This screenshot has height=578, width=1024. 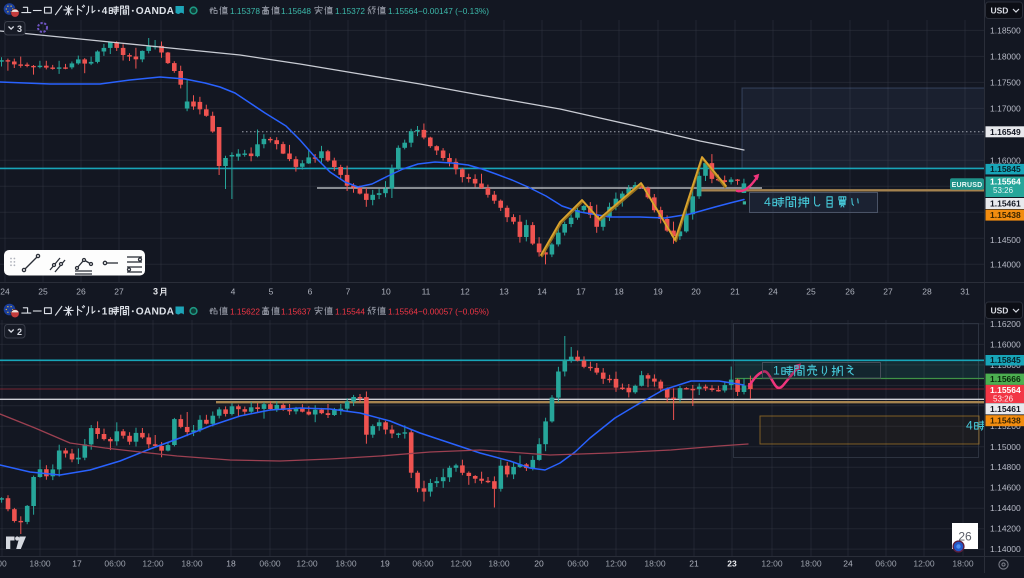 What do you see at coordinates (348, 292) in the screenshot?
I see `svg-text: 7` at bounding box center [348, 292].